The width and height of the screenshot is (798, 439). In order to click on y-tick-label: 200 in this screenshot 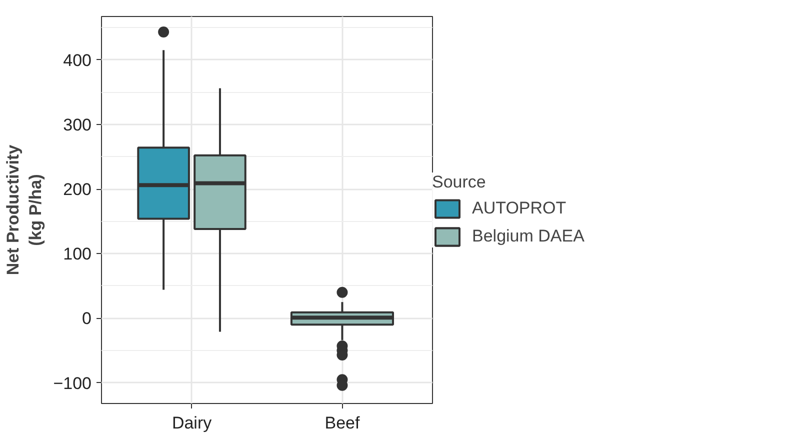, I will do `click(77, 190)`.